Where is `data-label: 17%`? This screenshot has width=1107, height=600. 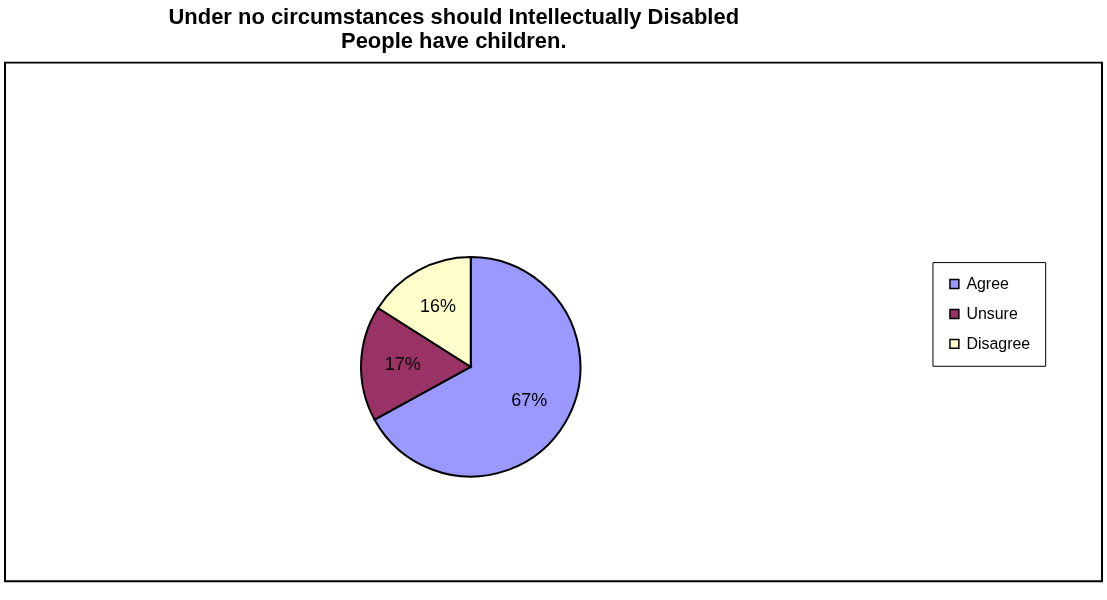
data-label: 17% is located at coordinates (402, 363).